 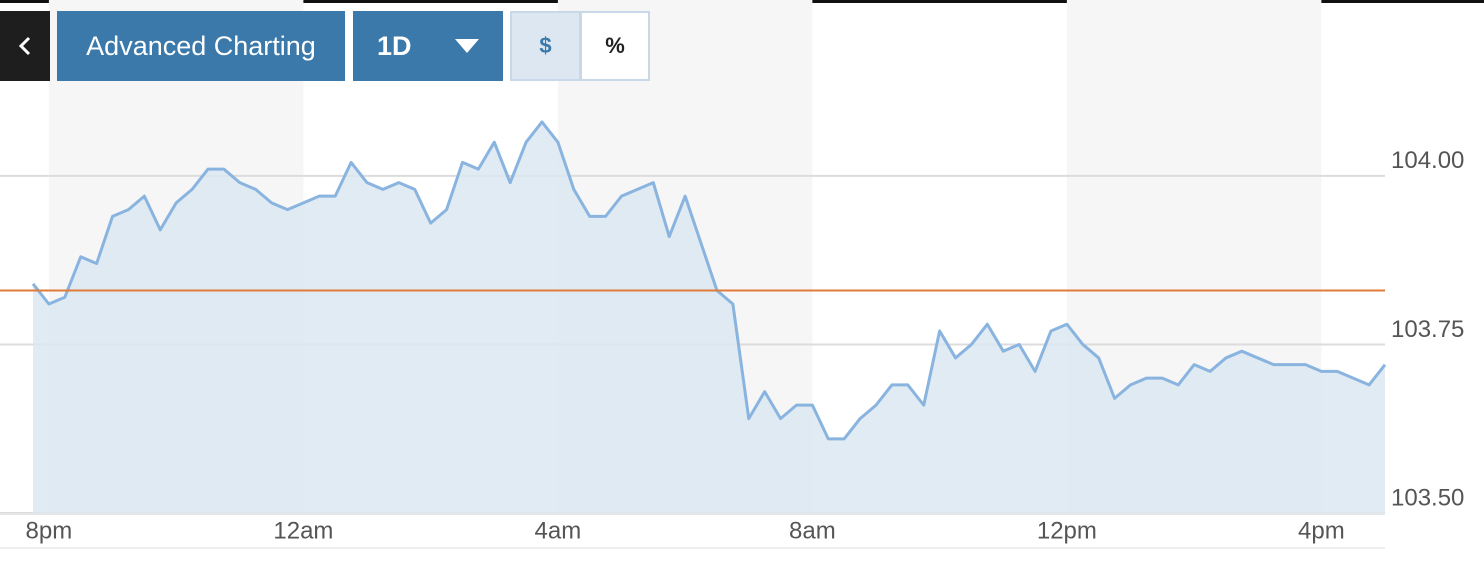 What do you see at coordinates (742, 1) in the screenshot?
I see `top-border` at bounding box center [742, 1].